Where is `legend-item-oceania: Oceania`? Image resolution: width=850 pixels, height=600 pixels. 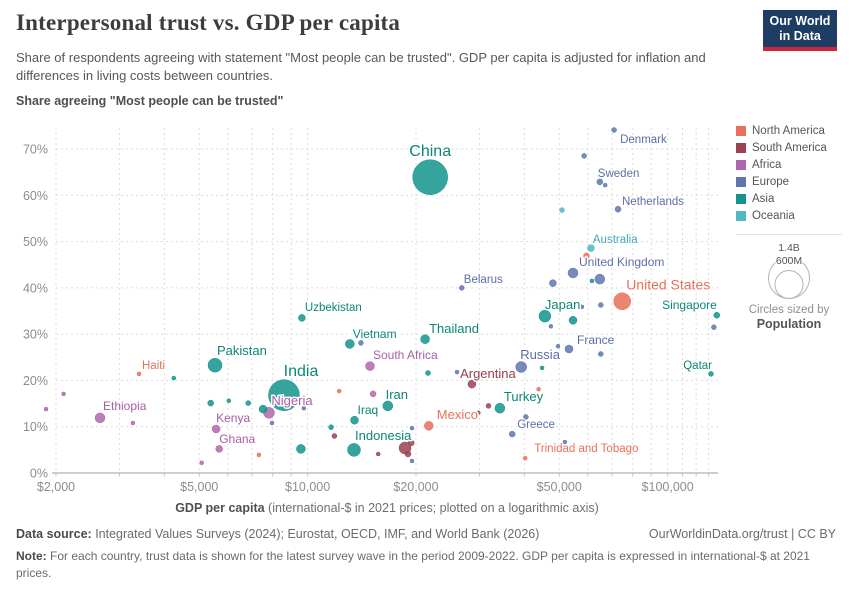
legend-item-oceania: Oceania is located at coordinates (789, 215).